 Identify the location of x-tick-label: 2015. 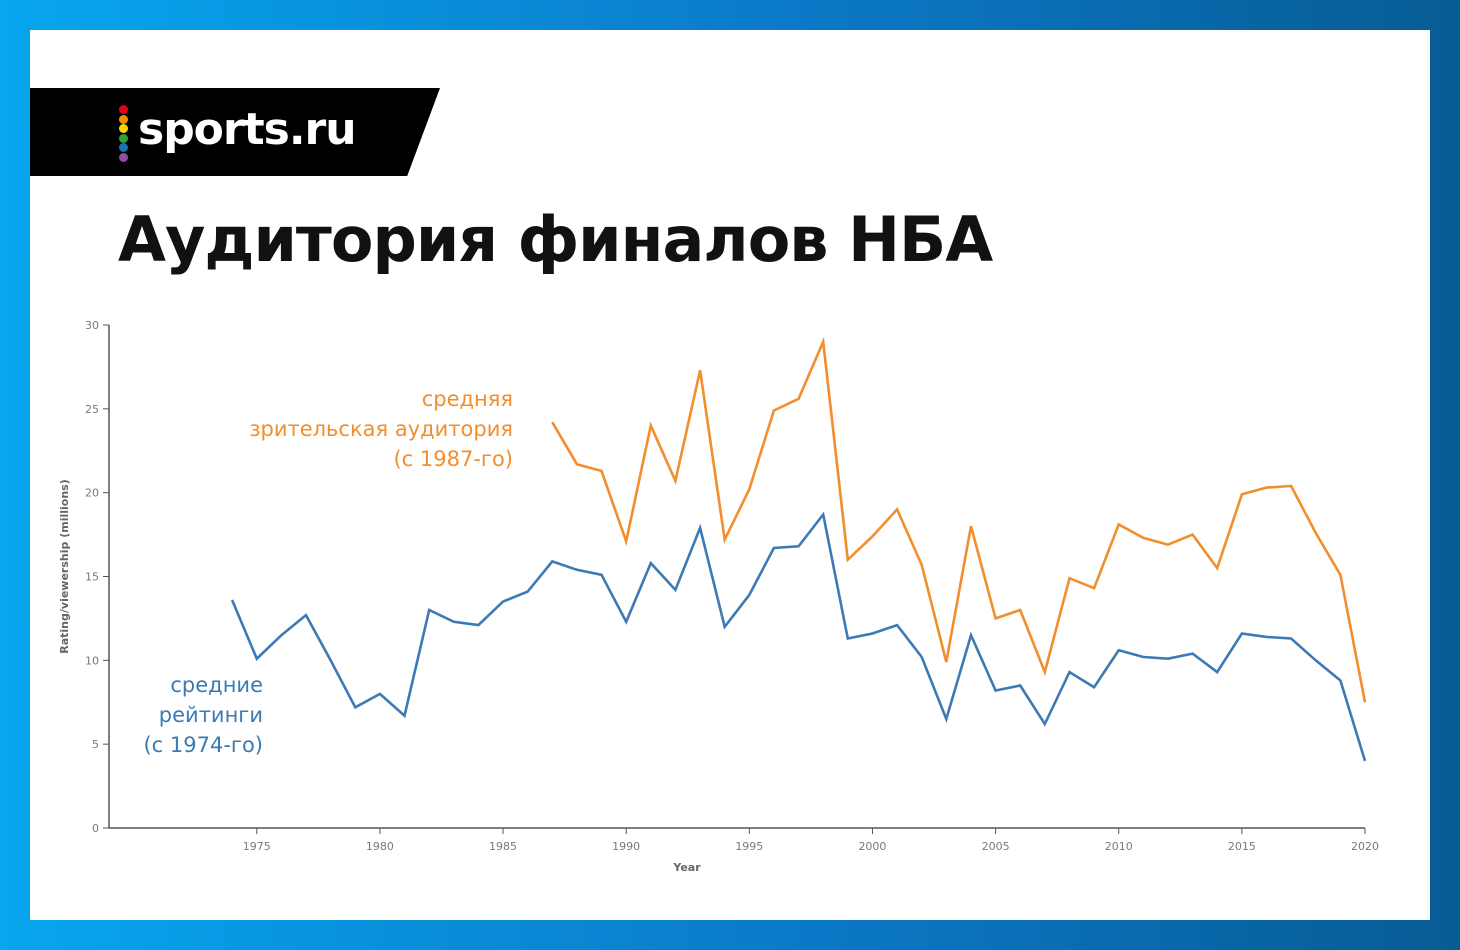
(1242, 846).